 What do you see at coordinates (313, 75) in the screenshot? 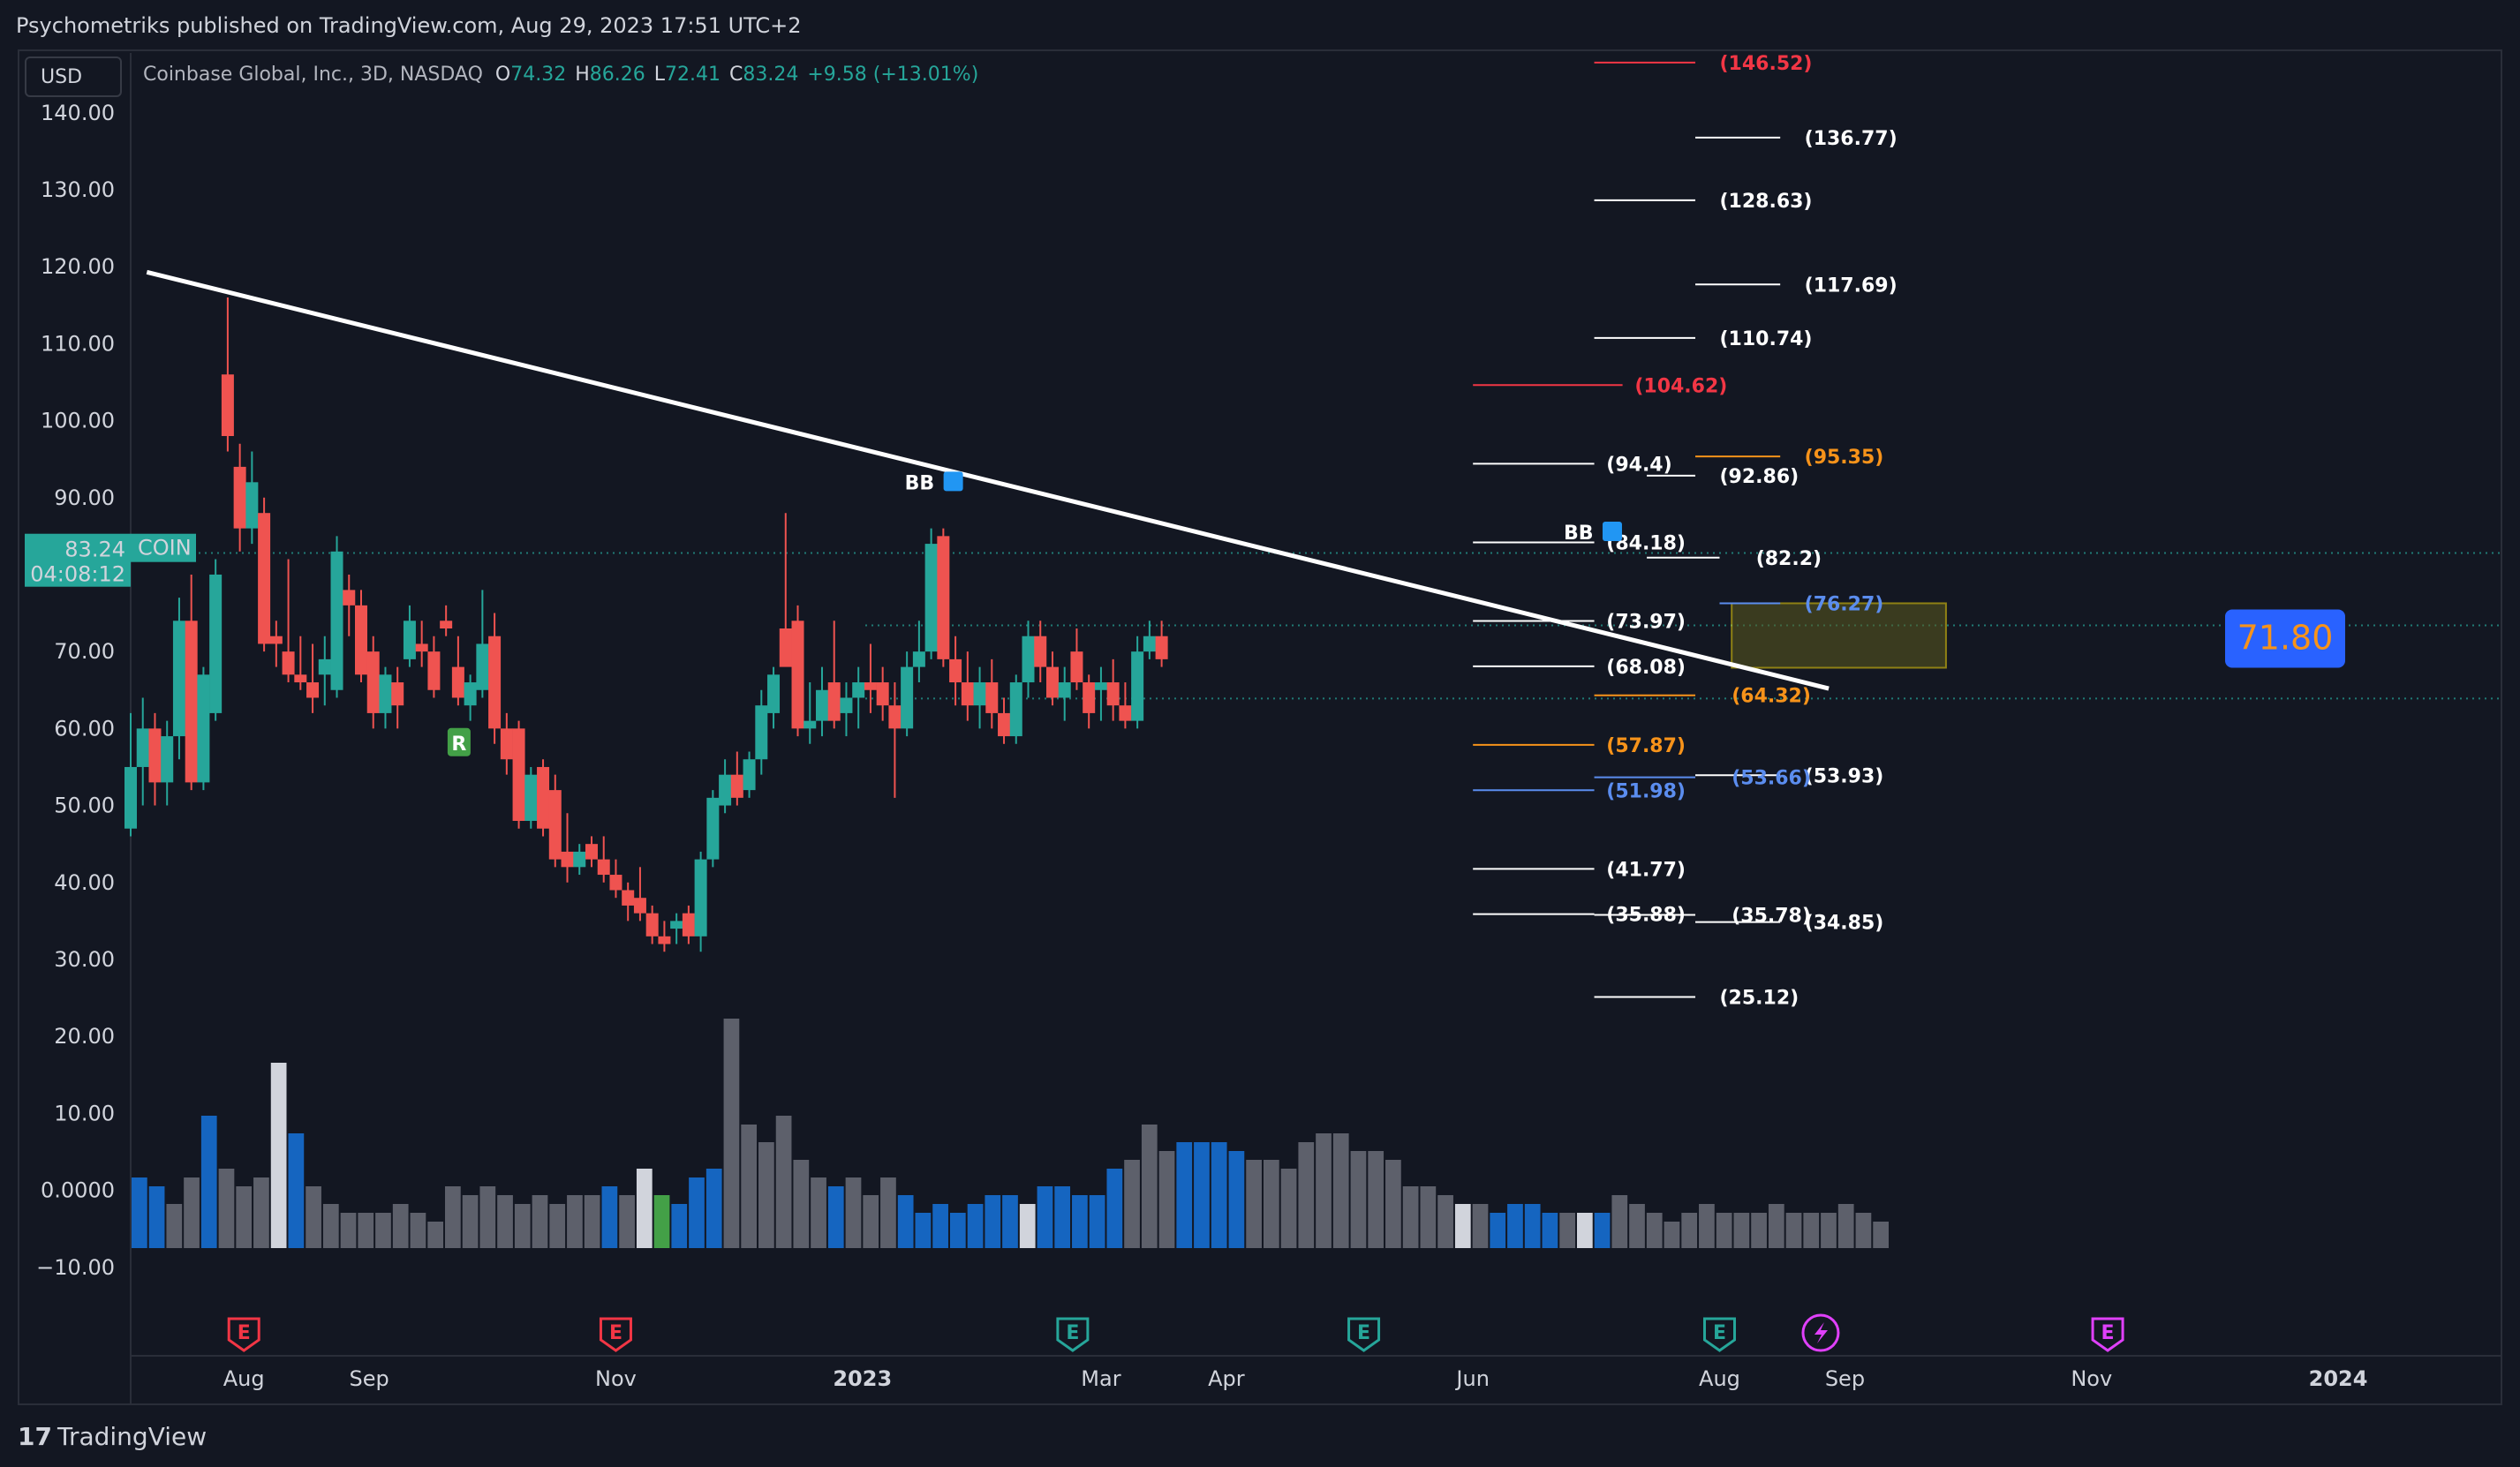
I see `symbol-name: Coinbase Global, Inc., 3D, NASDAQ` at bounding box center [313, 75].